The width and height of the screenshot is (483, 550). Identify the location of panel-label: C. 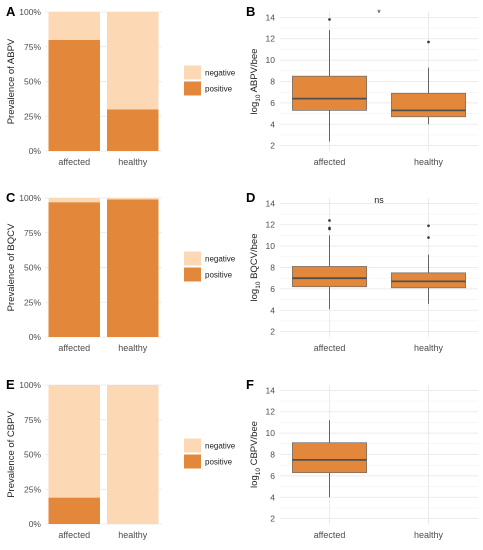
(11, 197).